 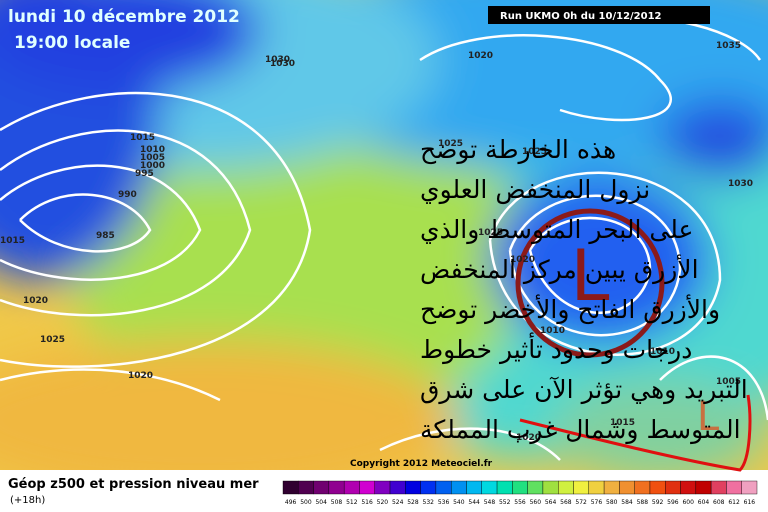 What do you see at coordinates (505, 502) in the screenshot?
I see `legend-label: 552` at bounding box center [505, 502].